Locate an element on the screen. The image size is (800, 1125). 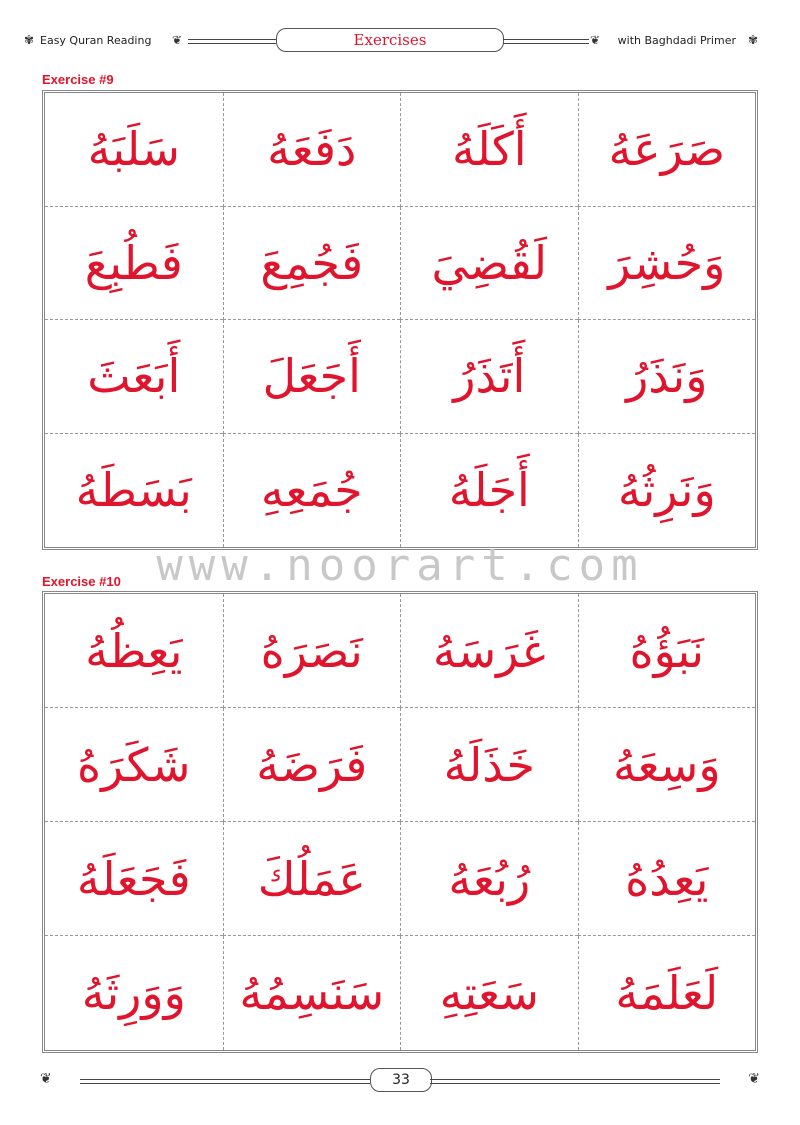
page-footer: ❦ 33 ❦ is located at coordinates (400, 1080).